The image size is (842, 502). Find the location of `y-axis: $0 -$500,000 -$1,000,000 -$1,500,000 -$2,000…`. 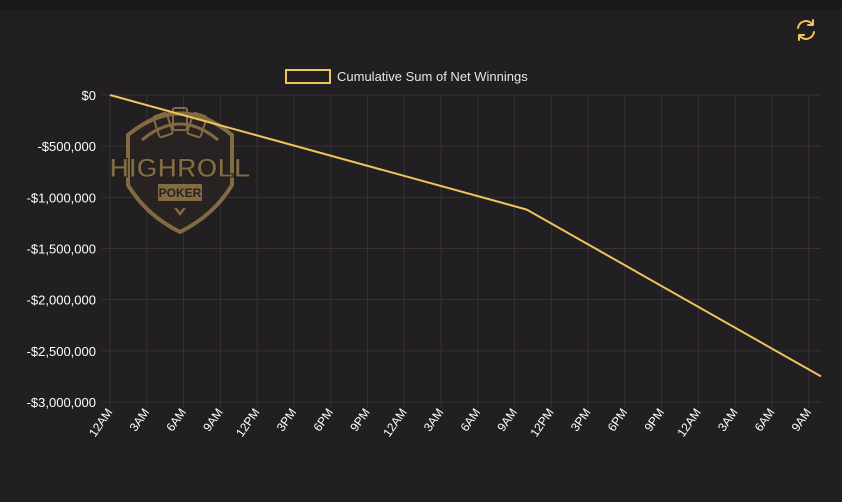

y-axis: $0 -$500,000 -$1,000,000 -$1,500,000 -$2,000… is located at coordinates (61, 249).